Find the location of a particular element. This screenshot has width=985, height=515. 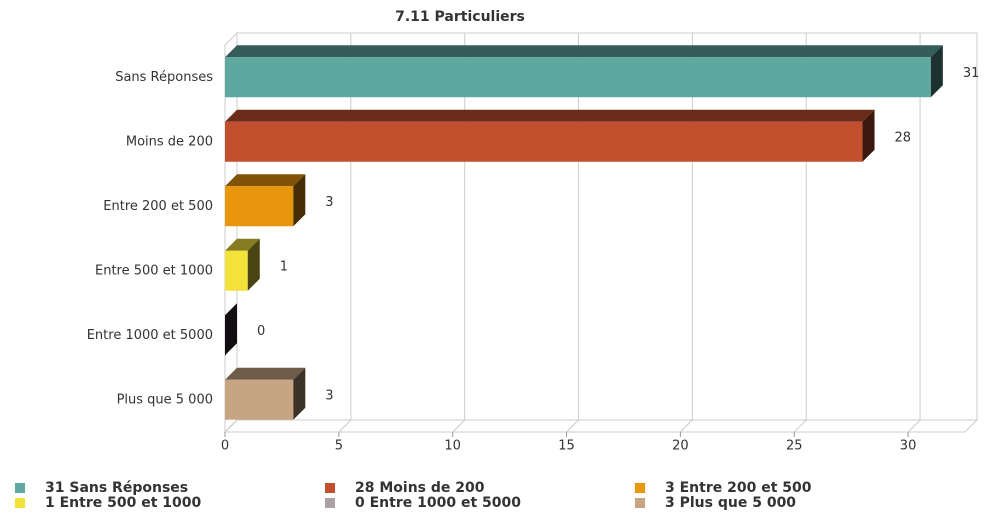

y-tick-label: Sans Réponses is located at coordinates (164, 77).